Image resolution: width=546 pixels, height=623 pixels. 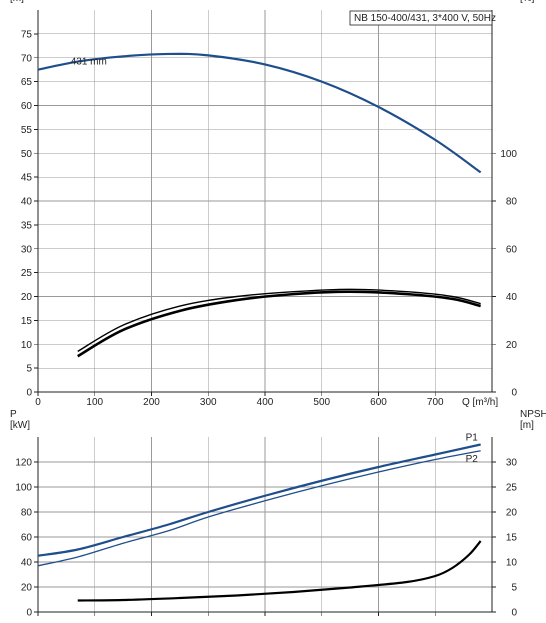 I want to click on y-tick-label-left: 10, so click(x=27, y=345).